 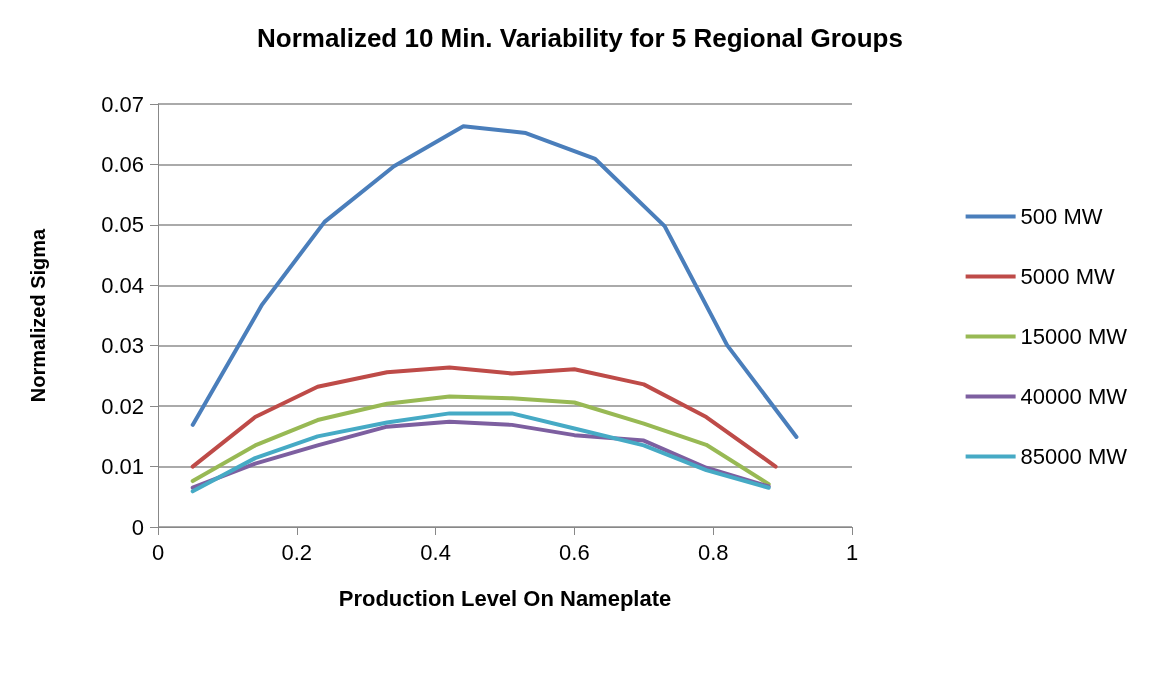 I want to click on x-tick-label: 0, so click(x=158, y=552).